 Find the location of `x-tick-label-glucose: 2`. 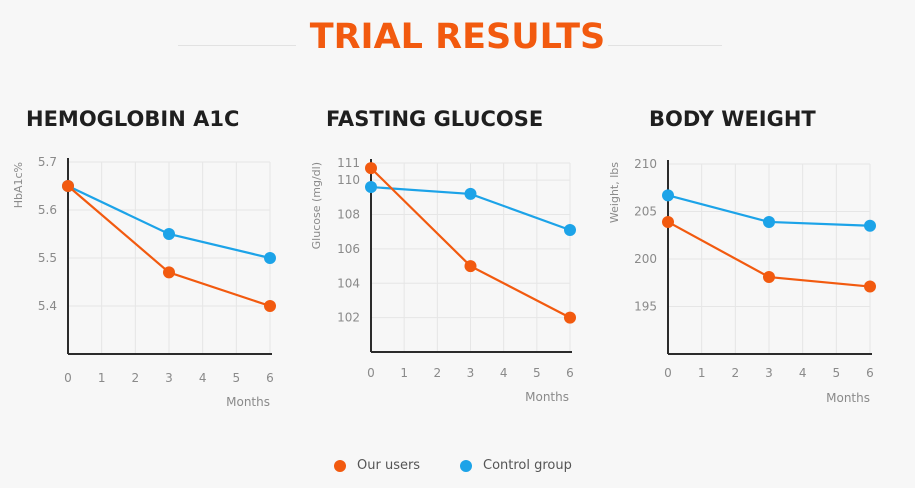

x-tick-label-glucose: 2 is located at coordinates (438, 373).